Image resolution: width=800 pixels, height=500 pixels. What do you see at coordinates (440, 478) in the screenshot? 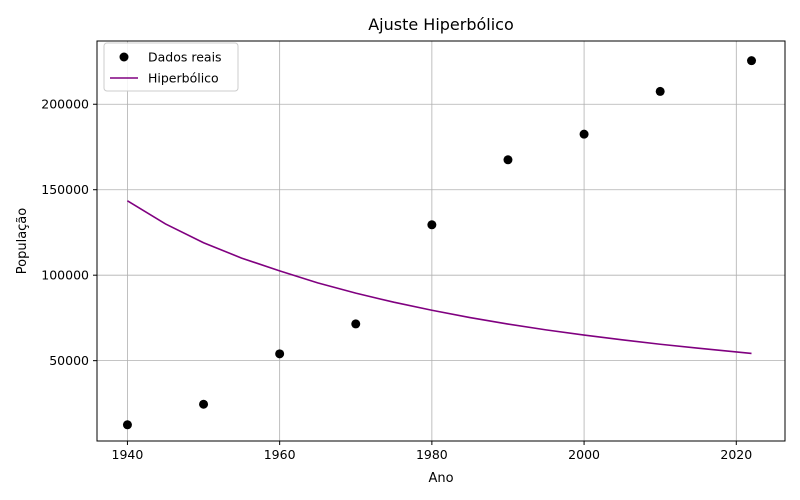
I see `x-axis-label: Ano` at bounding box center [440, 478].